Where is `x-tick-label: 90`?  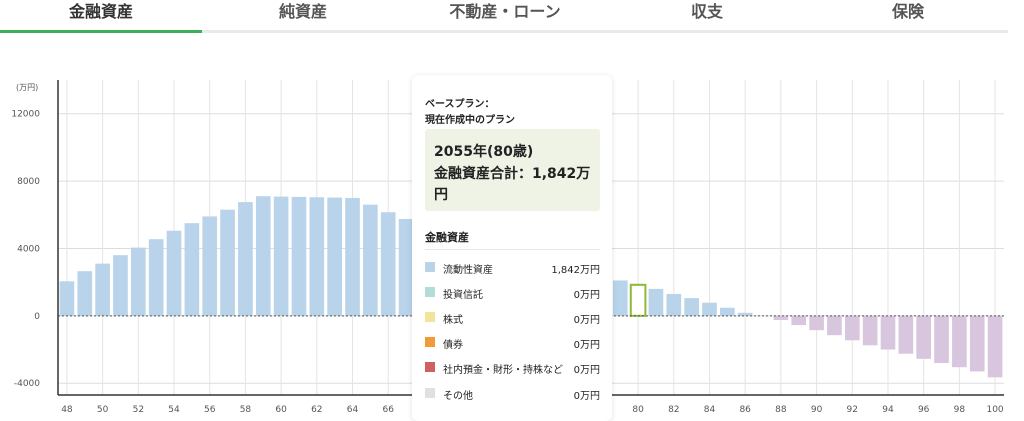 x-tick-label: 90 is located at coordinates (817, 410).